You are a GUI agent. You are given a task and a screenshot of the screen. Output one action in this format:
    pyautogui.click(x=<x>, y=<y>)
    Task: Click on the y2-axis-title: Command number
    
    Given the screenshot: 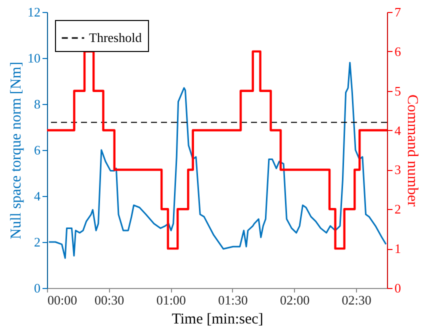 What is the action you would take?
    pyautogui.click(x=412, y=150)
    